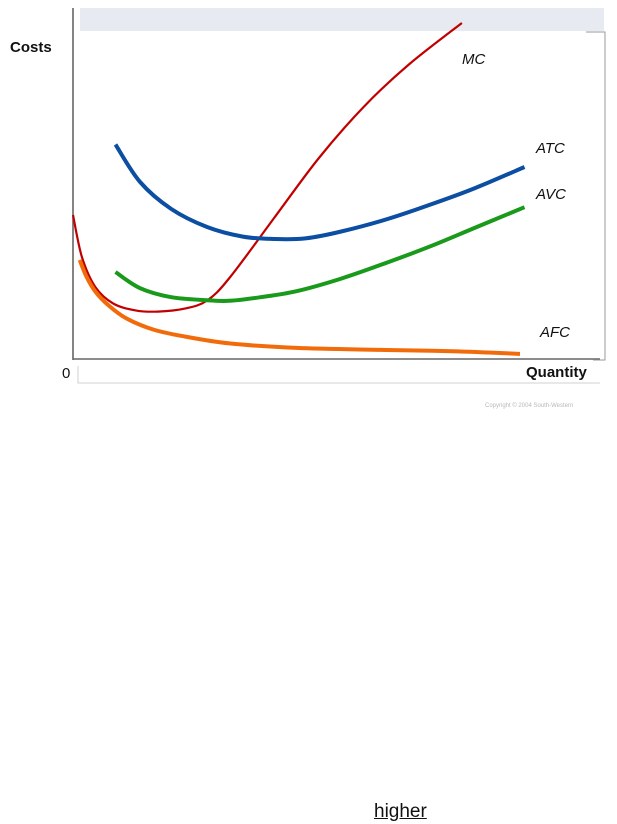 The width and height of the screenshot is (617, 824). What do you see at coordinates (473, 59) in the screenshot?
I see `mc-label: MC` at bounding box center [473, 59].